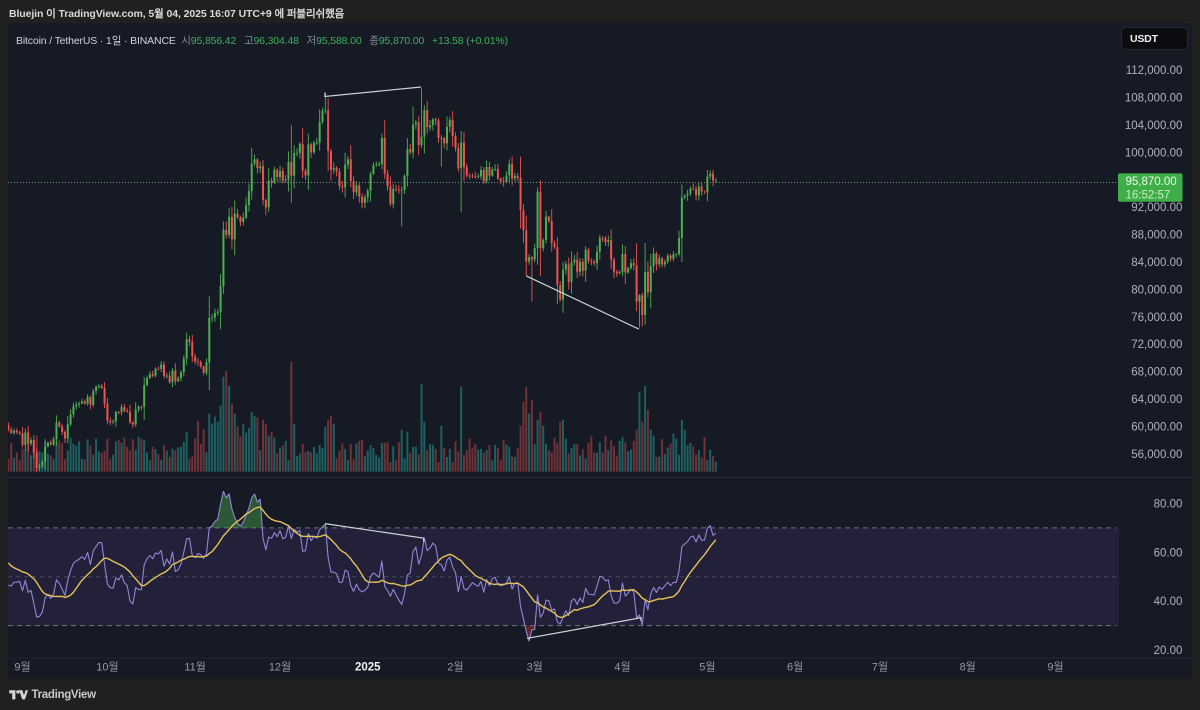 The image size is (1200, 710). What do you see at coordinates (880, 667) in the screenshot?
I see `svg-text: 7월` at bounding box center [880, 667].